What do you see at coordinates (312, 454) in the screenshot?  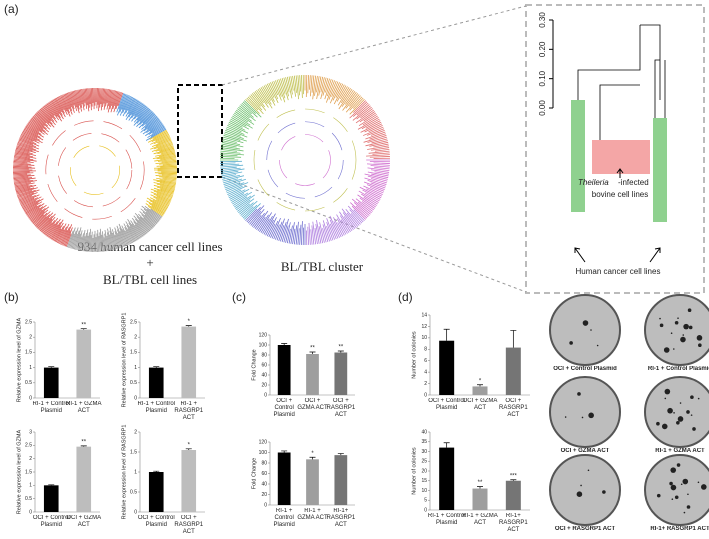 I see `significance: *` at bounding box center [312, 454].